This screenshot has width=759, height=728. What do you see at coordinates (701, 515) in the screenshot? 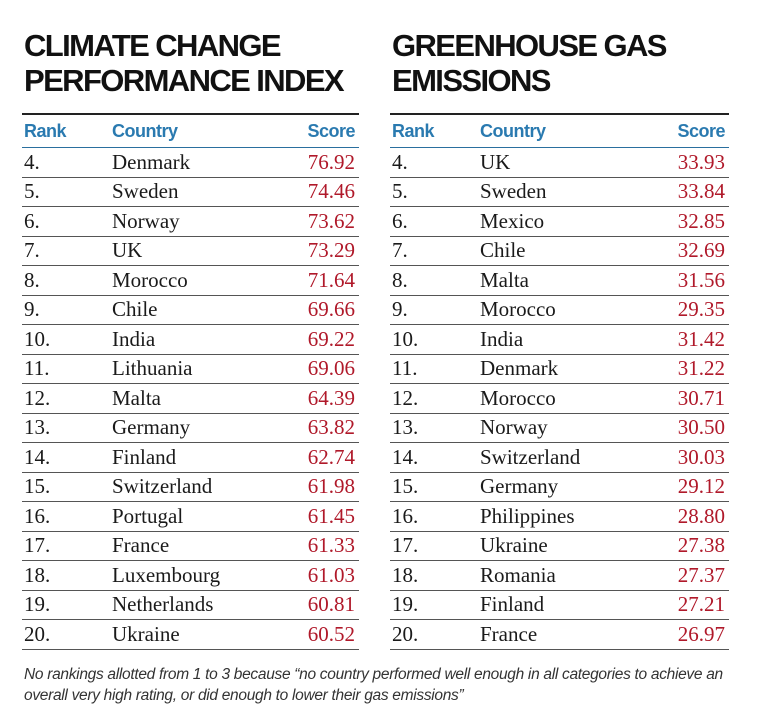
I see `score-cell: 28.80` at bounding box center [701, 515].